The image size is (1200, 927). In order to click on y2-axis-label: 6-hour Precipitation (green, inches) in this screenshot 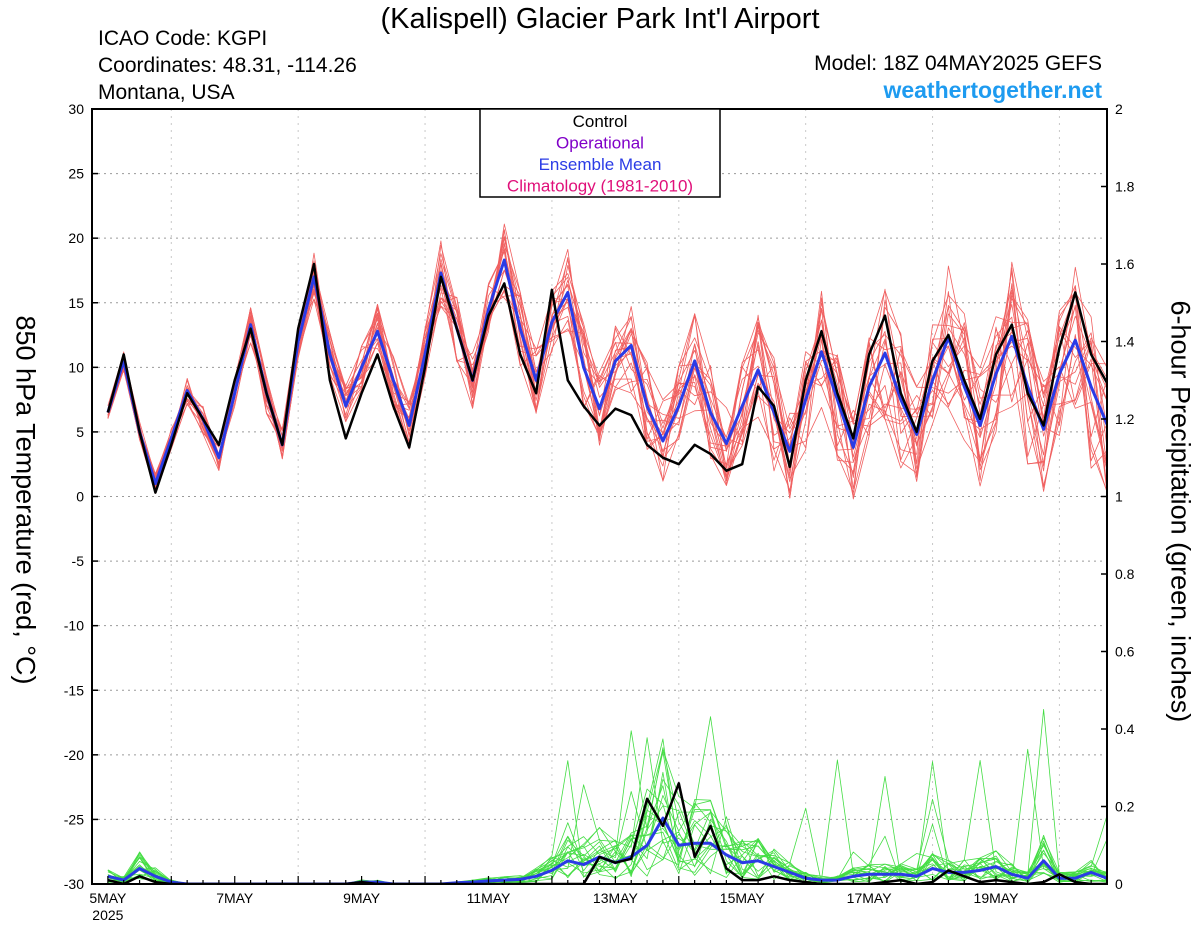, I will do `click(1180, 511)`.